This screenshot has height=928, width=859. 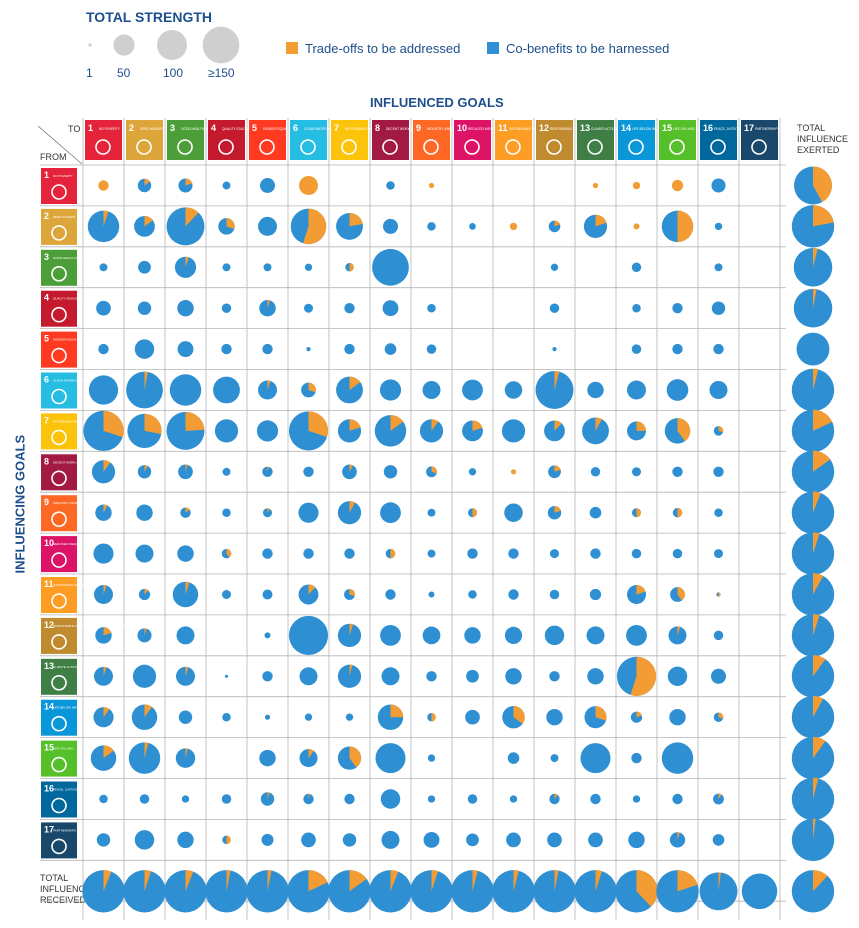 What do you see at coordinates (105, 508) in the screenshot?
I see `cell-9-1-tradeoff` at bounding box center [105, 508].